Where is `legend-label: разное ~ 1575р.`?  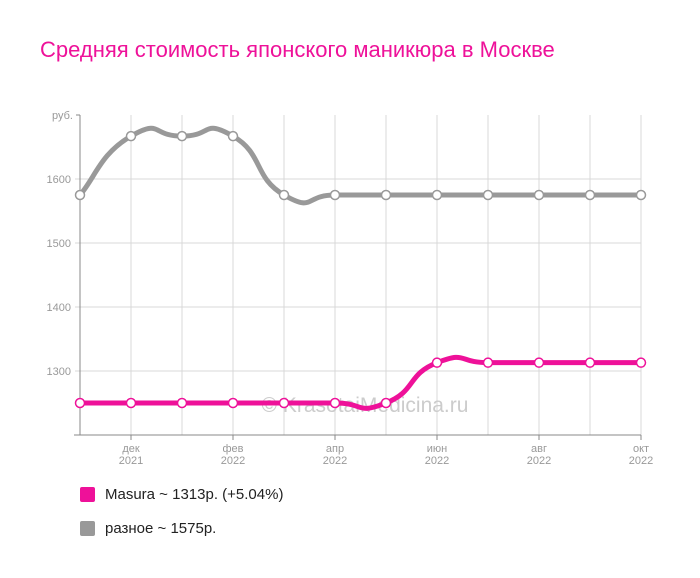
legend-label: разное ~ 1575р. is located at coordinates (161, 528).